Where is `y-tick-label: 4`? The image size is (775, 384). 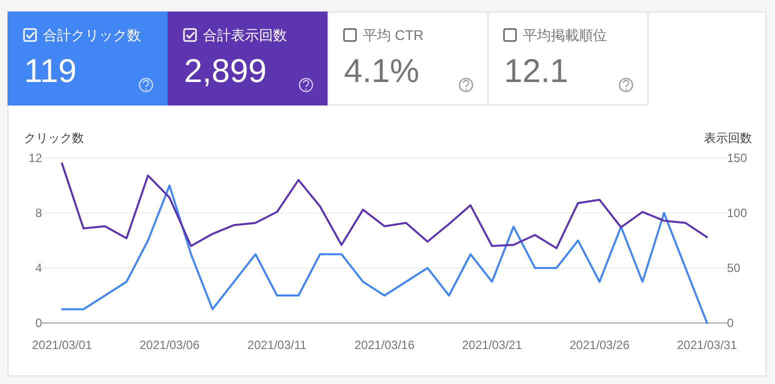
y-tick-label: 4 is located at coordinates (38, 268).